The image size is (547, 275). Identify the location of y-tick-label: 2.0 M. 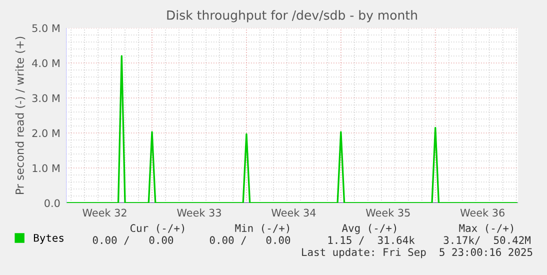
(46, 133).